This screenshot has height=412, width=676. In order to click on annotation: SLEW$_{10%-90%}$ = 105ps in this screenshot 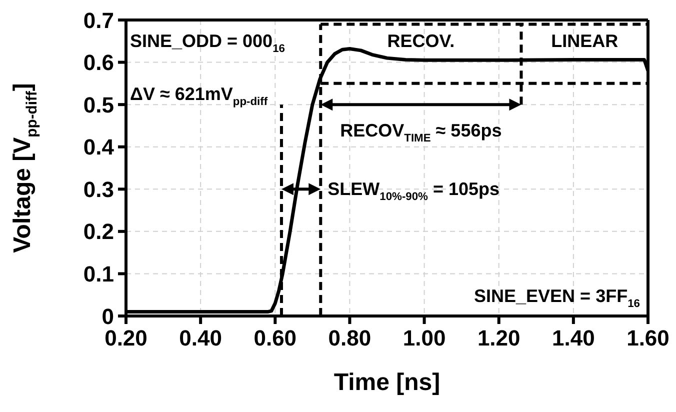, I will do `click(414, 191)`.